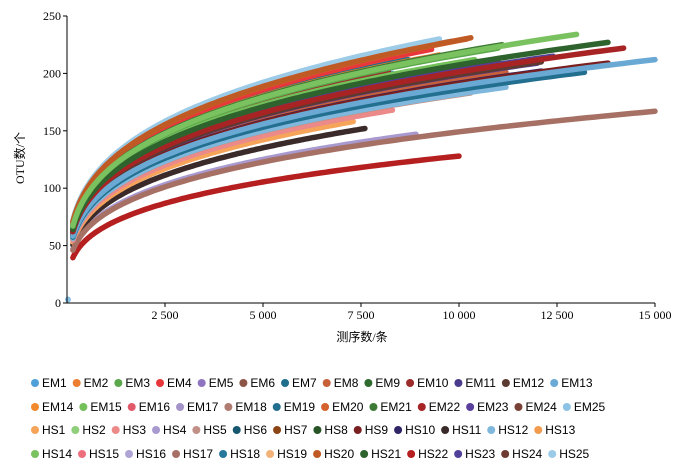 This screenshot has height=473, width=690. I want to click on legend-marker-em13, so click(554, 383).